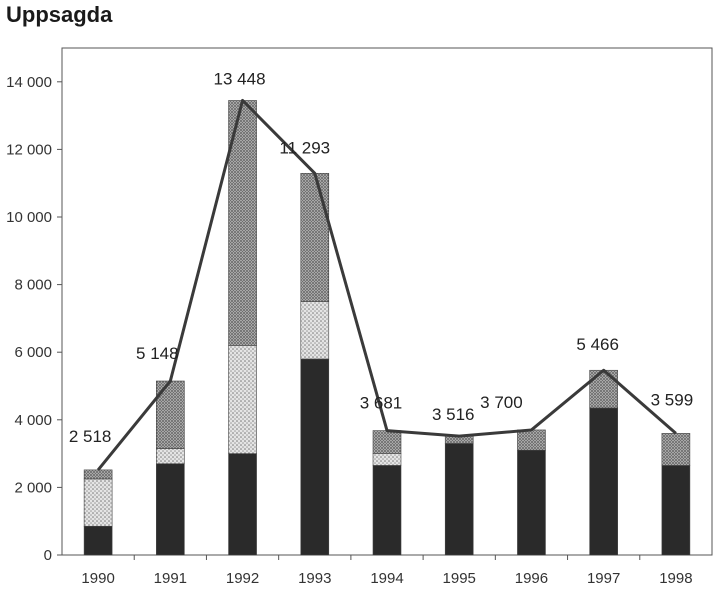  I want to click on y-tick-label: 4 000, so click(33, 420).